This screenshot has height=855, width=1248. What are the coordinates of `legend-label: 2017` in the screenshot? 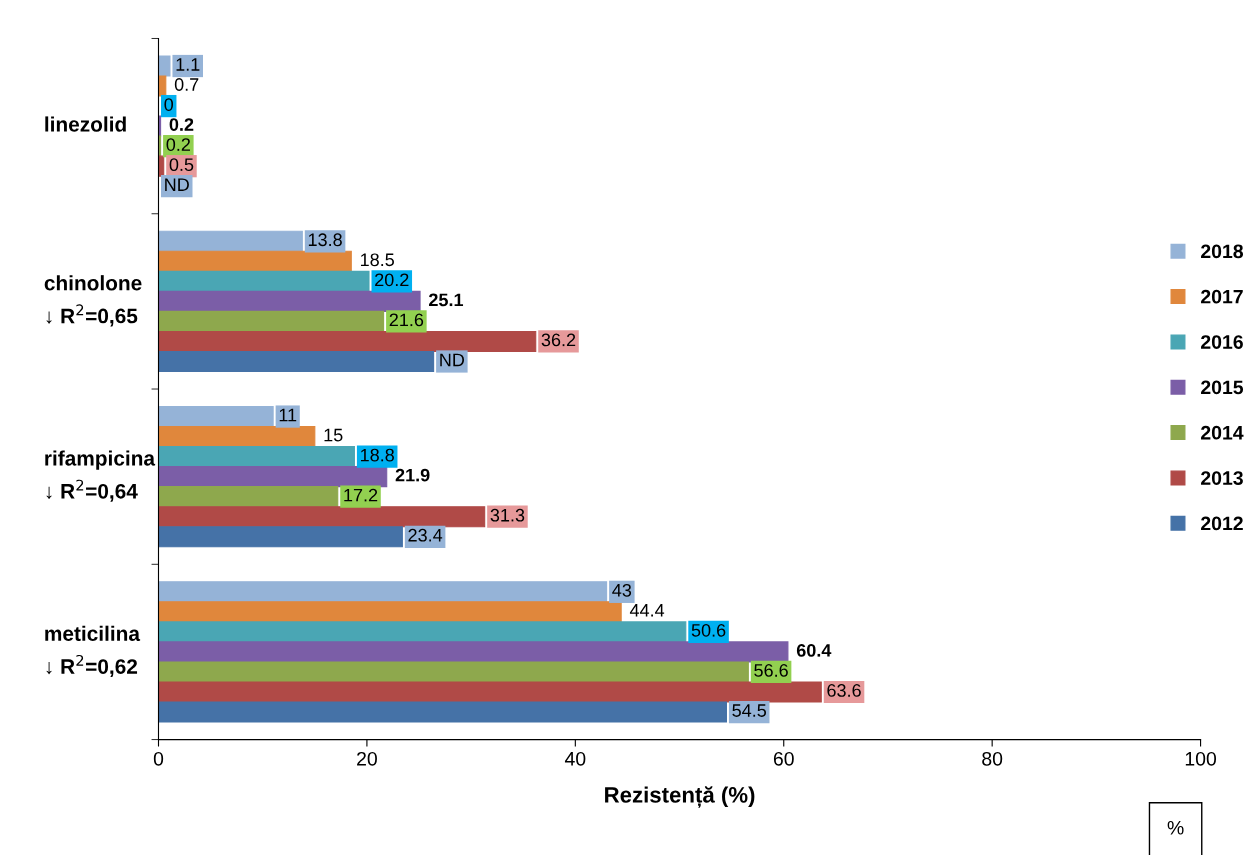 It's located at (1222, 296).